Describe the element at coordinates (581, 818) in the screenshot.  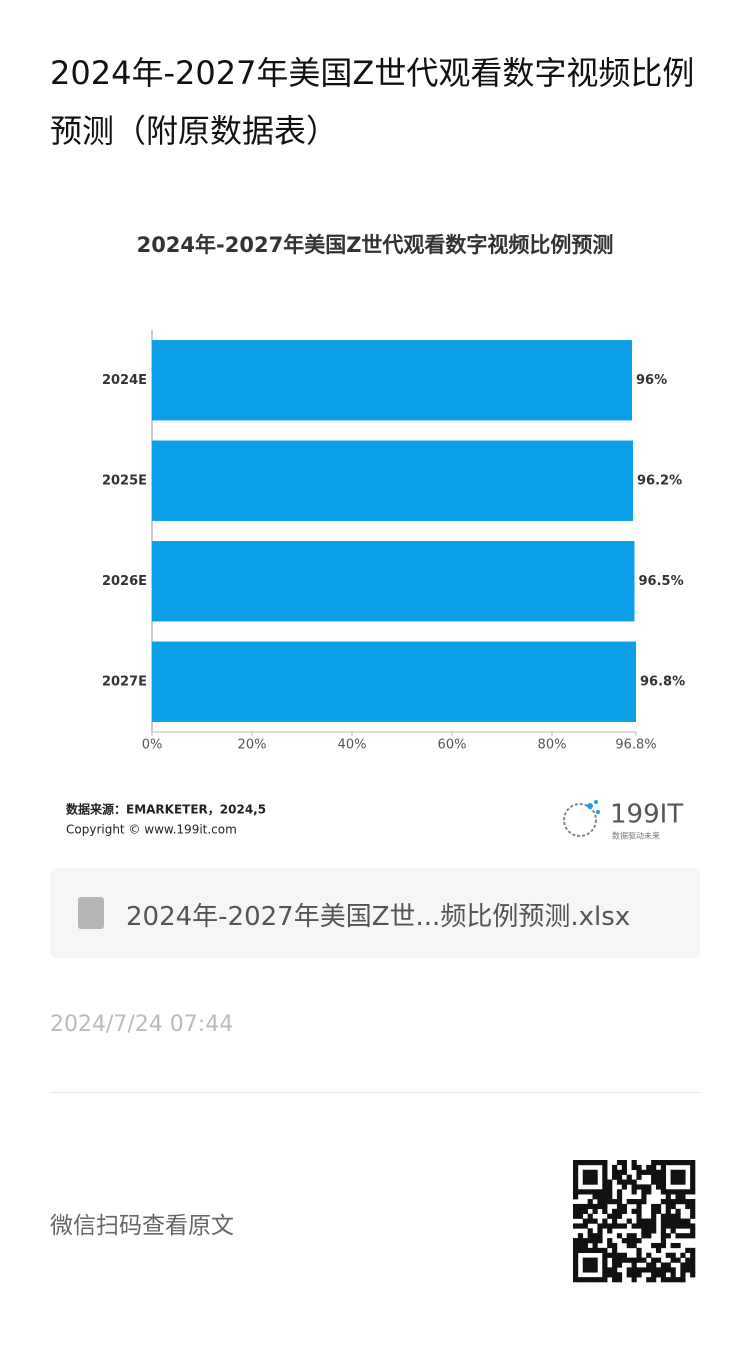
I see `logo-mark` at that location.